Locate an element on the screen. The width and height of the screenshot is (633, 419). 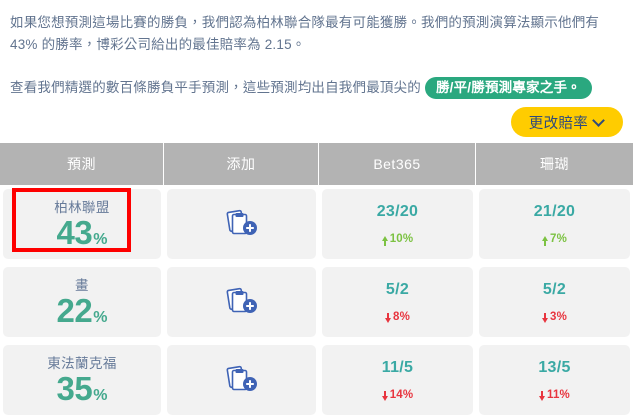
win-probability: 22 % is located at coordinates (82, 310).